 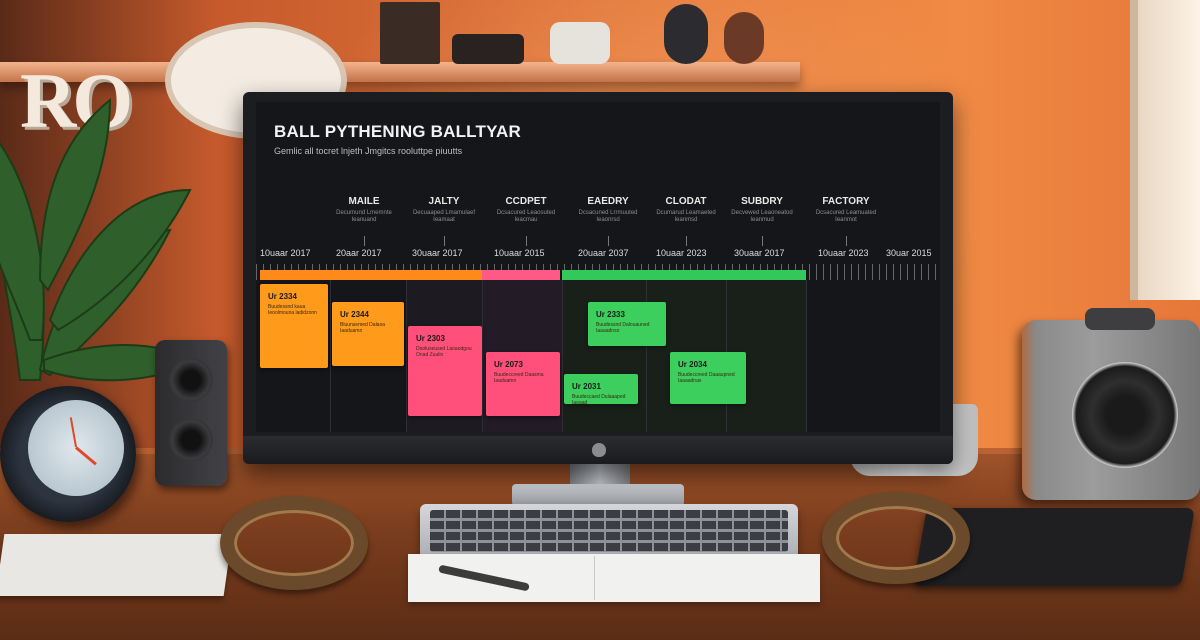 What do you see at coordinates (846, 201) in the screenshot?
I see `phase-name: FACTORY` at bounding box center [846, 201].